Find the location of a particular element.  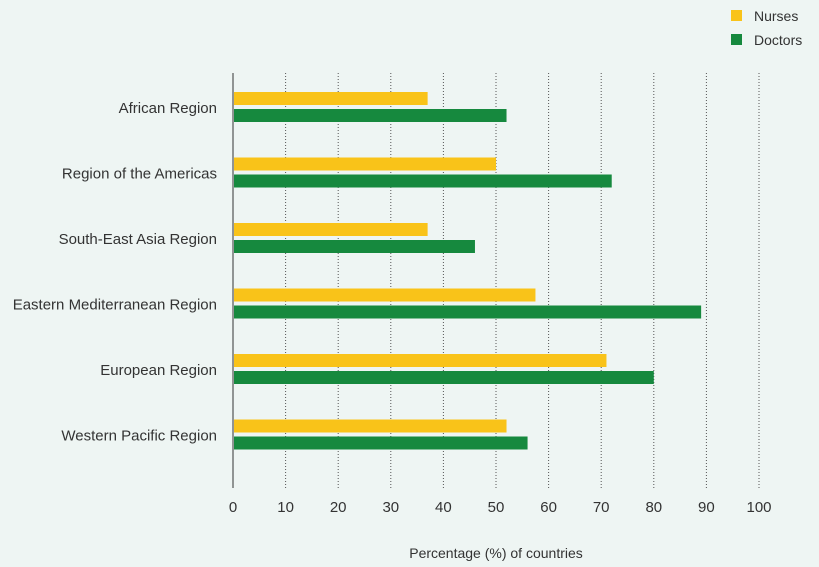

x-axis-title: Percentage (%) of countries is located at coordinates (496, 553).